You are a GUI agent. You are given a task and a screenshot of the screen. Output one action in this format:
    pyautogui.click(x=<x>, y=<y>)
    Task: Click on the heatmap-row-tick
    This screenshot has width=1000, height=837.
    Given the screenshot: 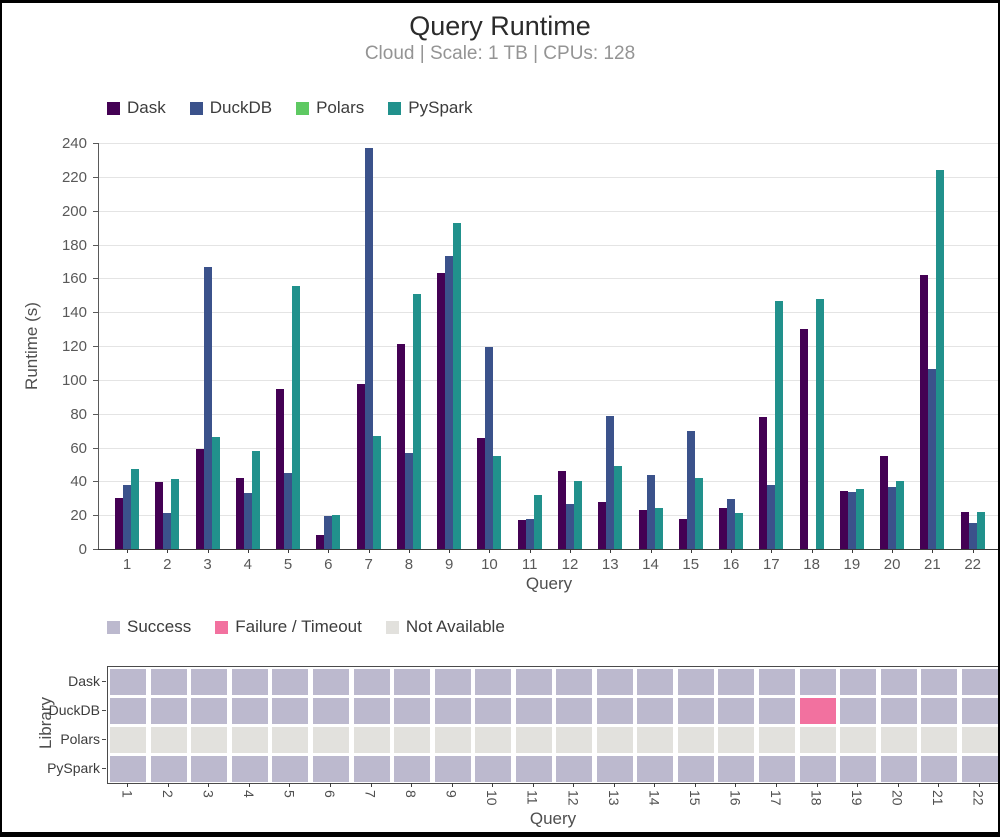 What is the action you would take?
    pyautogui.click(x=104, y=739)
    